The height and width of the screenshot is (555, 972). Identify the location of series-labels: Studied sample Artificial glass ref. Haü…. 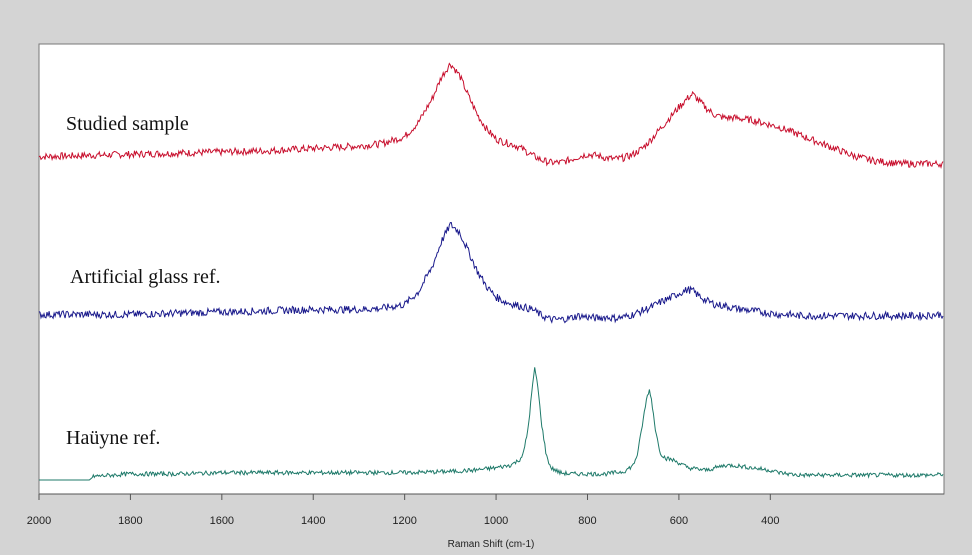
(143, 281).